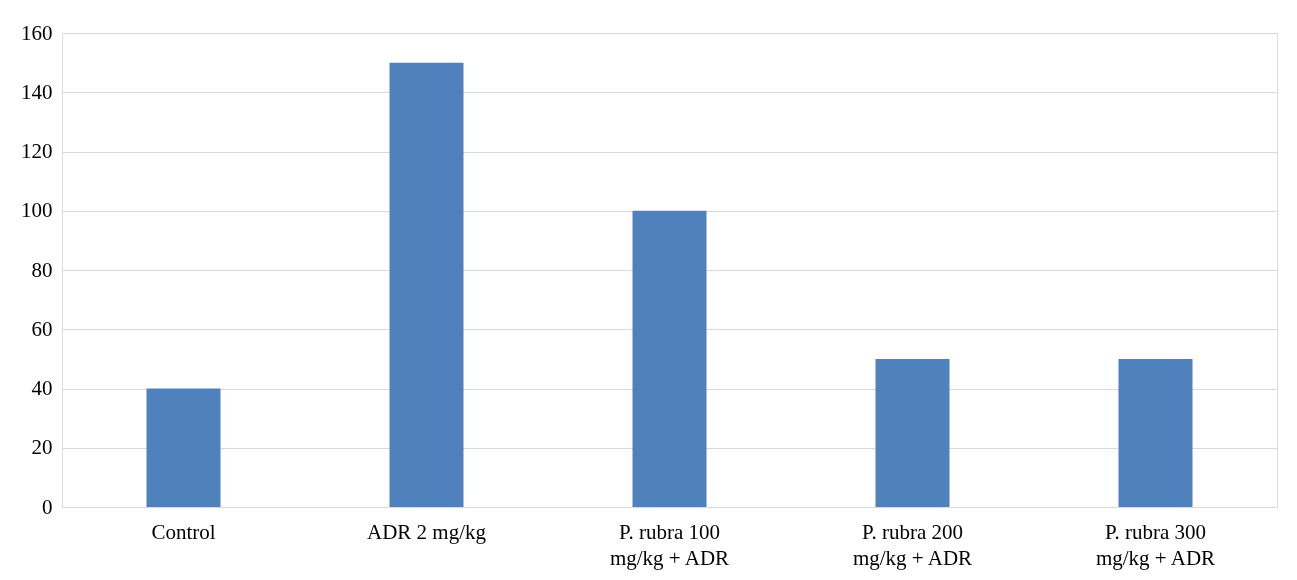 This screenshot has height=580, width=1297. Describe the element at coordinates (42, 328) in the screenshot. I see `y-tick-label: 60` at that location.